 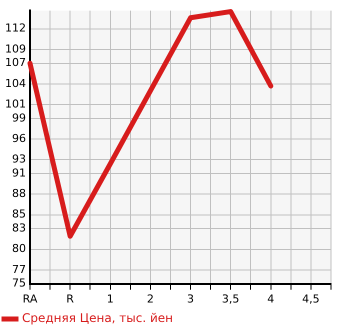 What do you see at coordinates (15, 49) in the screenshot?
I see `y-tick-label: 109` at bounding box center [15, 49].